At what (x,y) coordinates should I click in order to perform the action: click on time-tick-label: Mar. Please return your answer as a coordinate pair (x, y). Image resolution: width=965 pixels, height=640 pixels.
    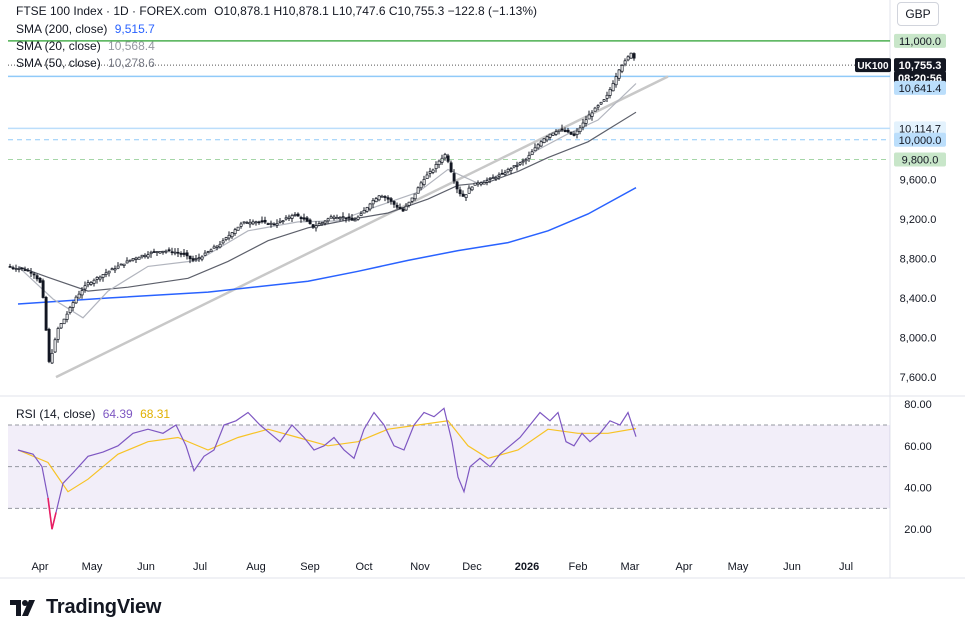
    Looking at the image, I should click on (630, 567).